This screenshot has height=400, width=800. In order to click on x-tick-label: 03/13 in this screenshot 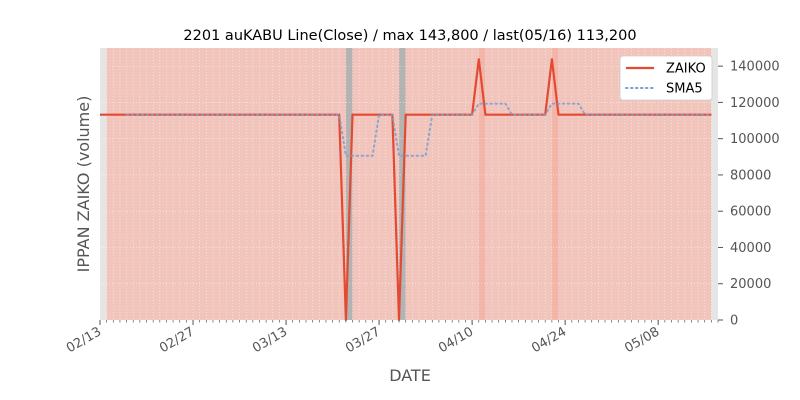, I will do `click(270, 340)`.